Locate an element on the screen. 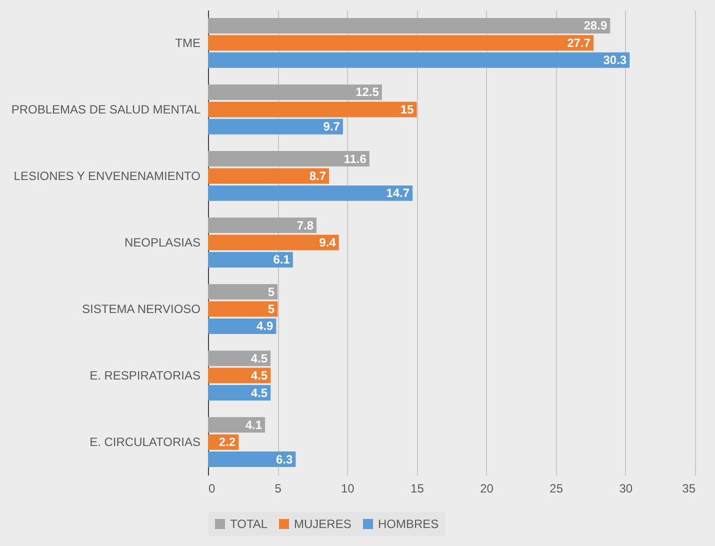 The width and height of the screenshot is (715, 546). x-tick-label: 25 is located at coordinates (557, 489).